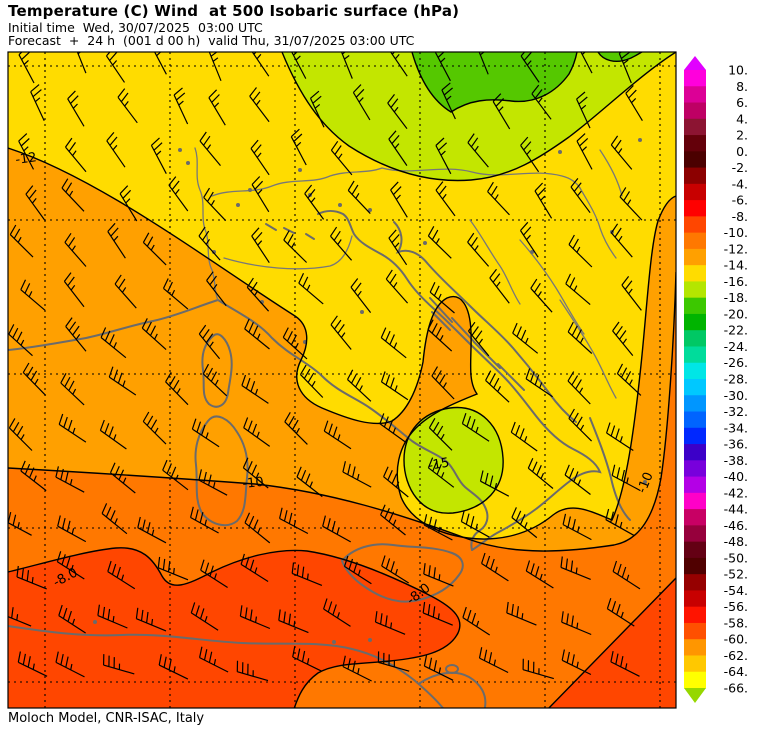 The height and width of the screenshot is (731, 760). I want to click on colorbar-label: -50., so click(736, 557).